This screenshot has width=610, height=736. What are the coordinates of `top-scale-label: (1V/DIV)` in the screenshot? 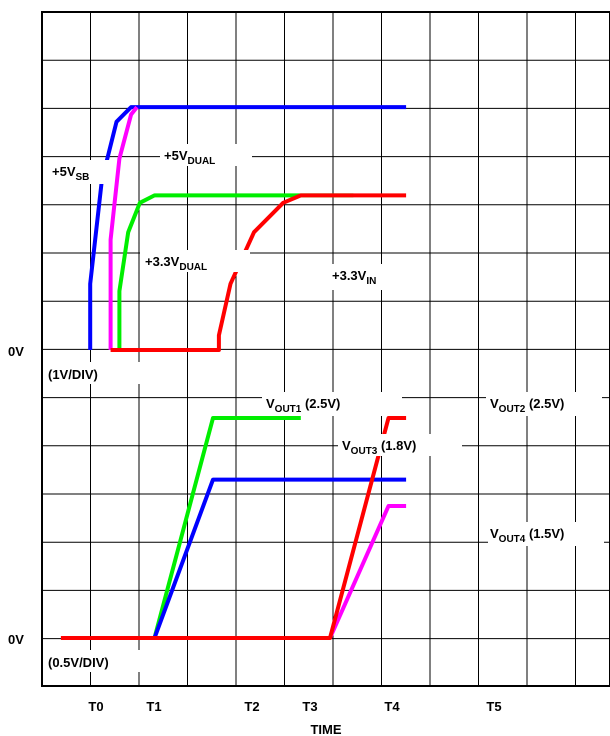 It's located at (73, 374).